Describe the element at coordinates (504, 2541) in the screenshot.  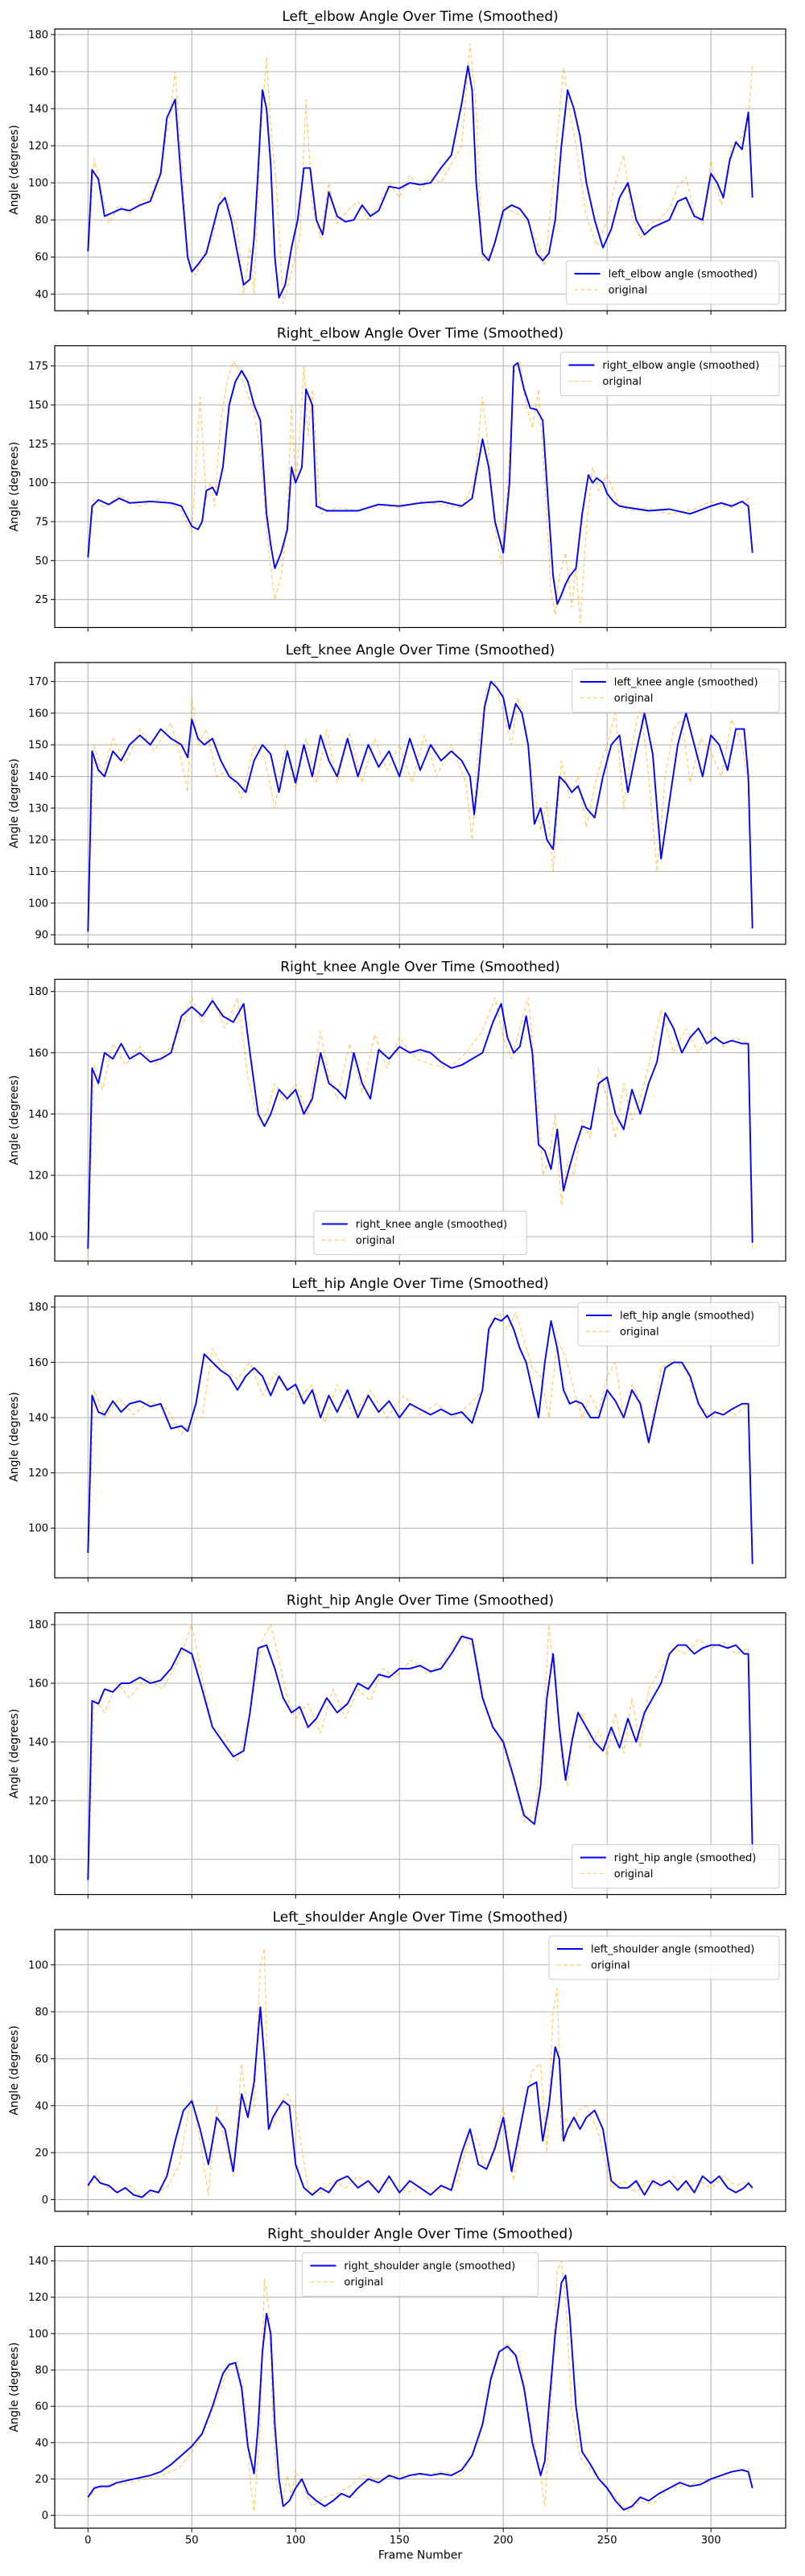
I see `x-tick-label: 200` at that location.